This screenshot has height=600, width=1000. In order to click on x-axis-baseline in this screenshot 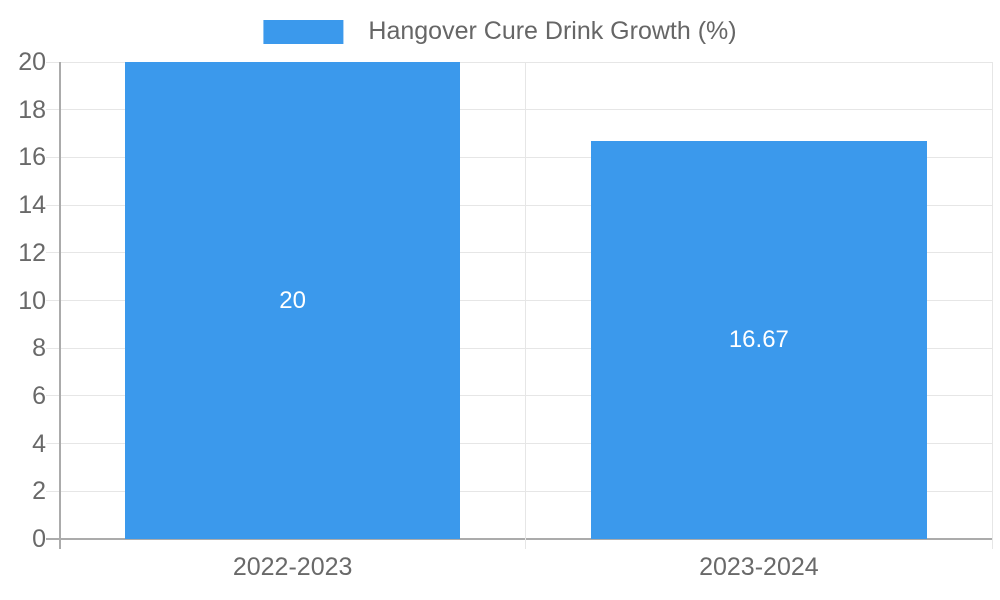, I will do `click(519, 539)`.